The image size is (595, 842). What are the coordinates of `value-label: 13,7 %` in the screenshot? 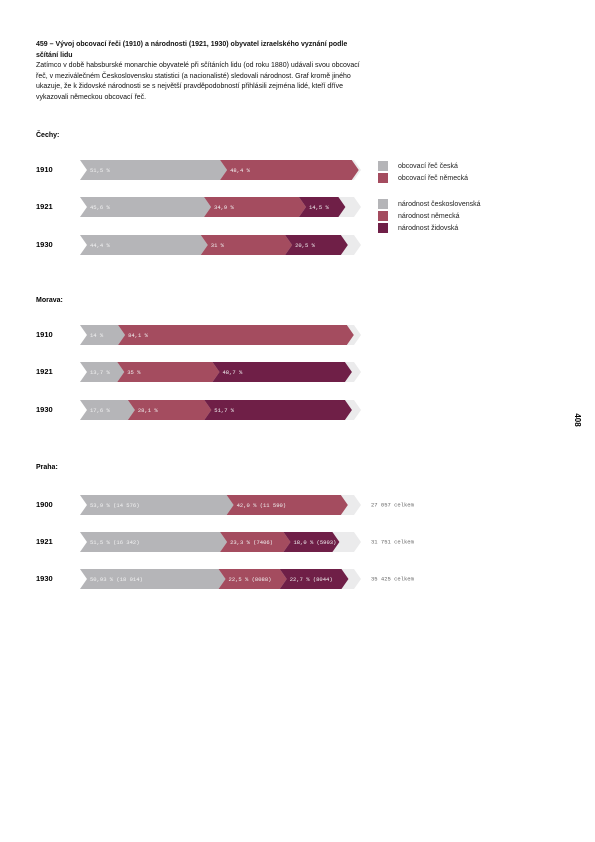 It's located at (100, 372).